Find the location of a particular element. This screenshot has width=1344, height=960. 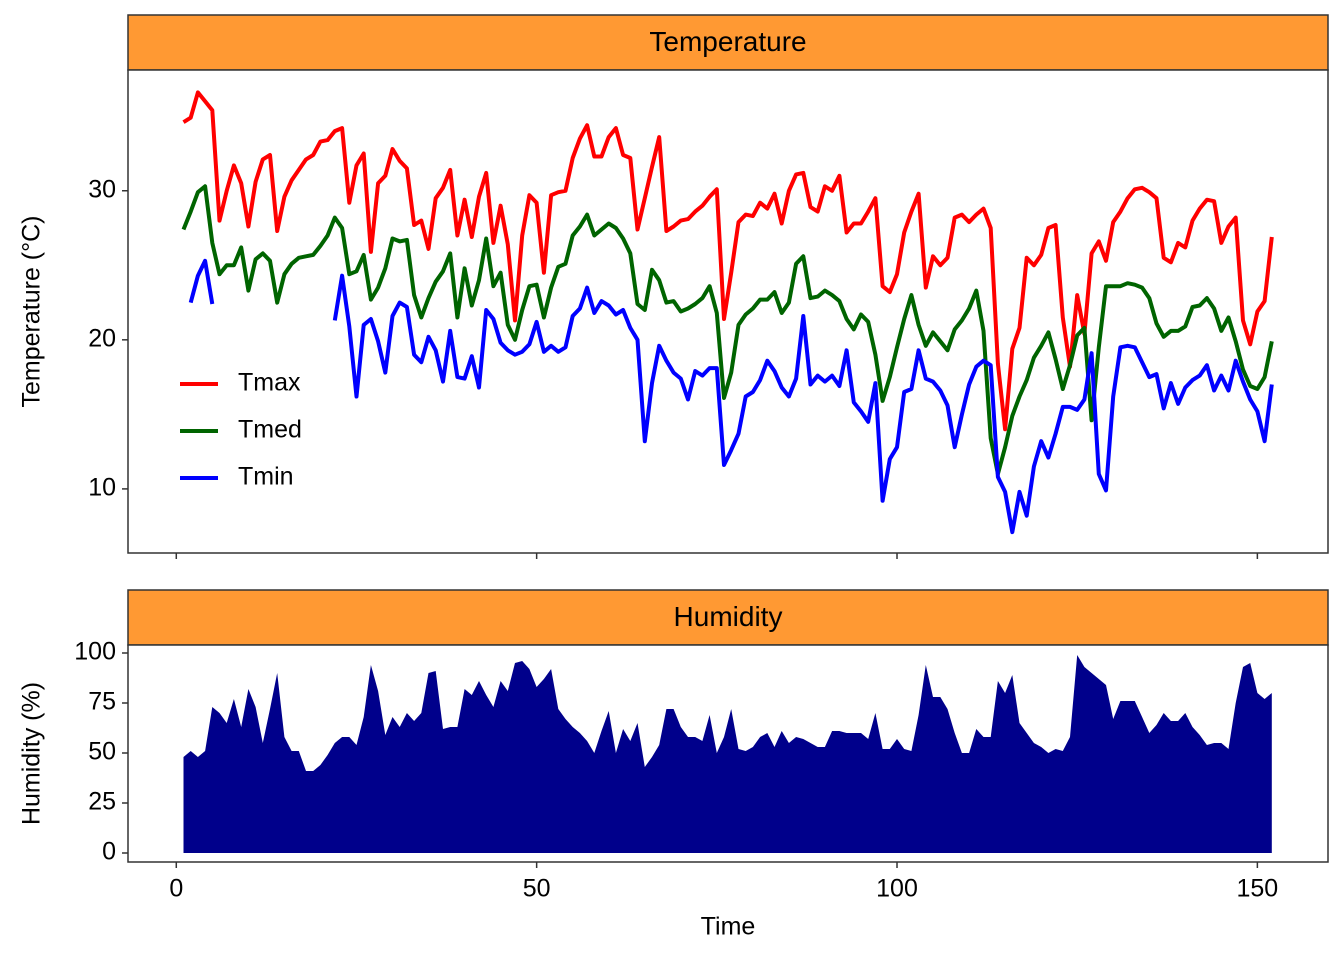

x-axis-label: Time is located at coordinates (728, 927).